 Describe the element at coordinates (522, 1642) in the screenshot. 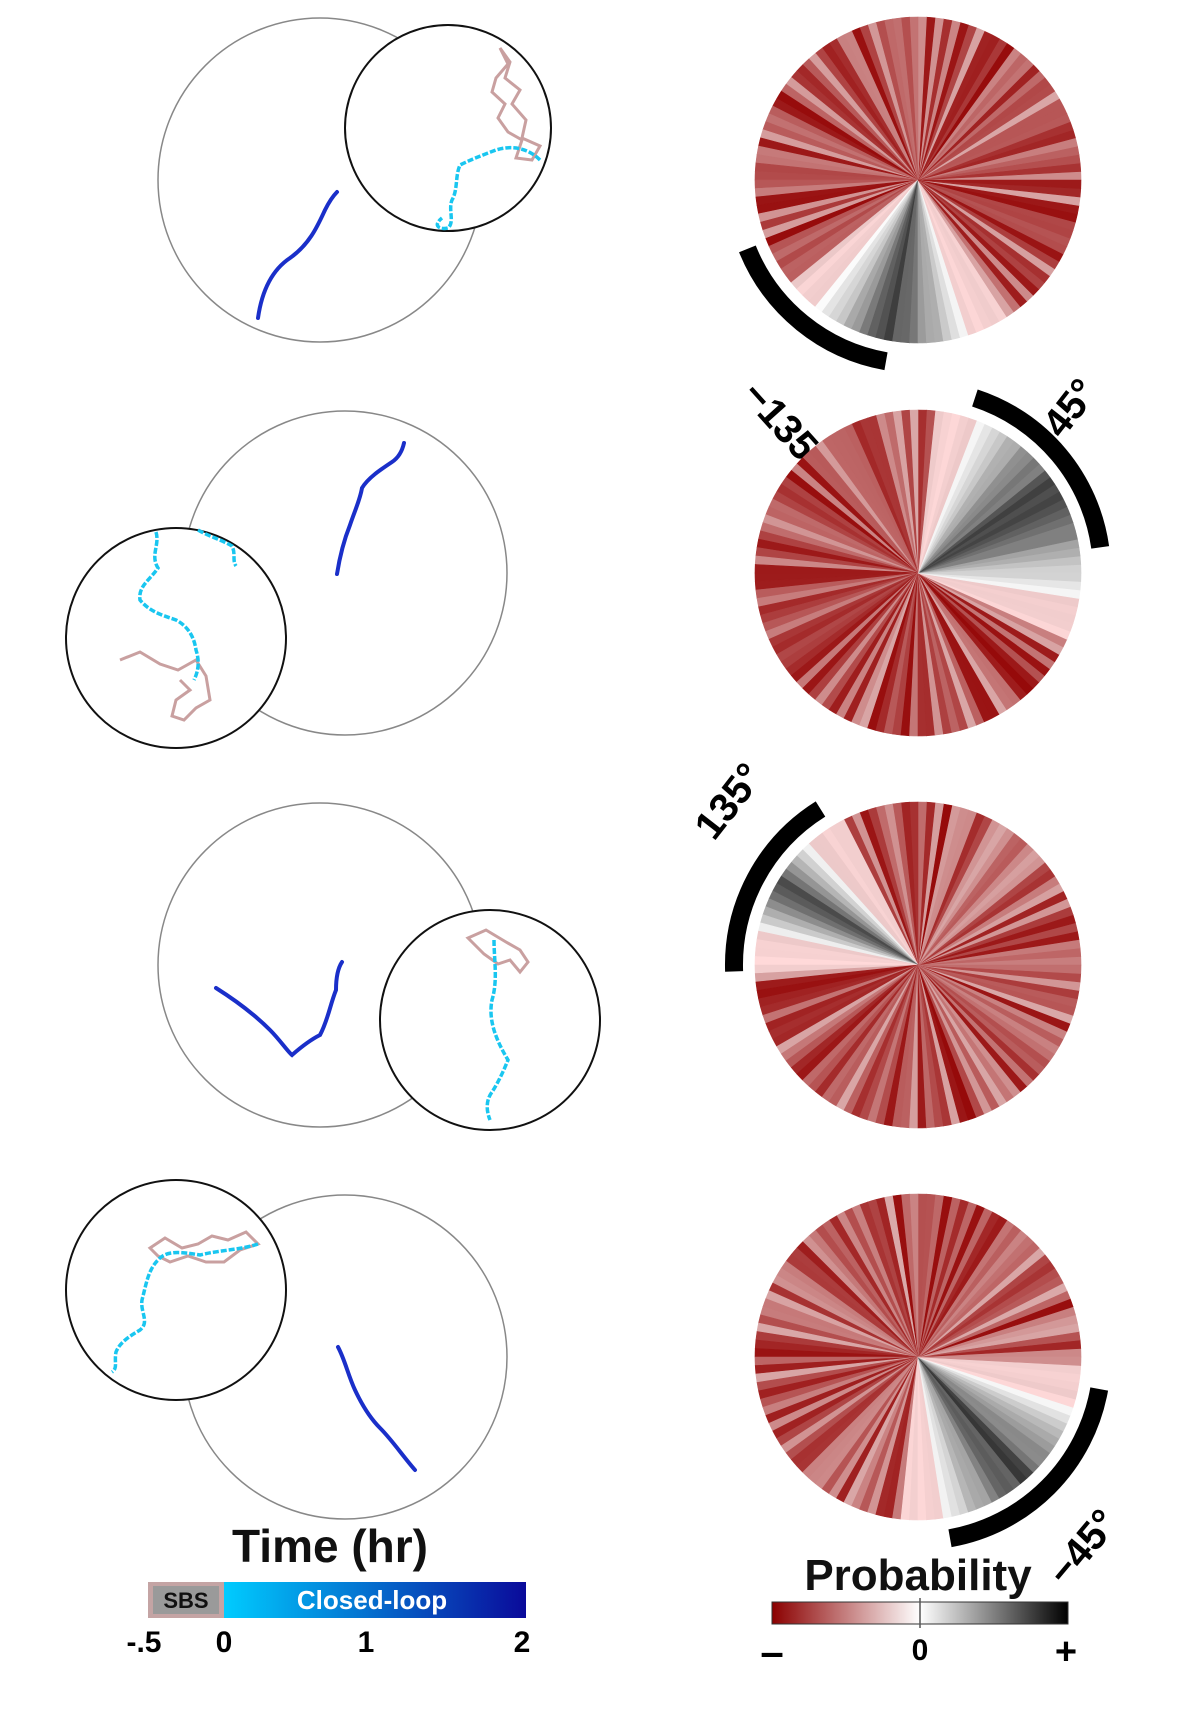

I see `time-tick-2: 2` at that location.